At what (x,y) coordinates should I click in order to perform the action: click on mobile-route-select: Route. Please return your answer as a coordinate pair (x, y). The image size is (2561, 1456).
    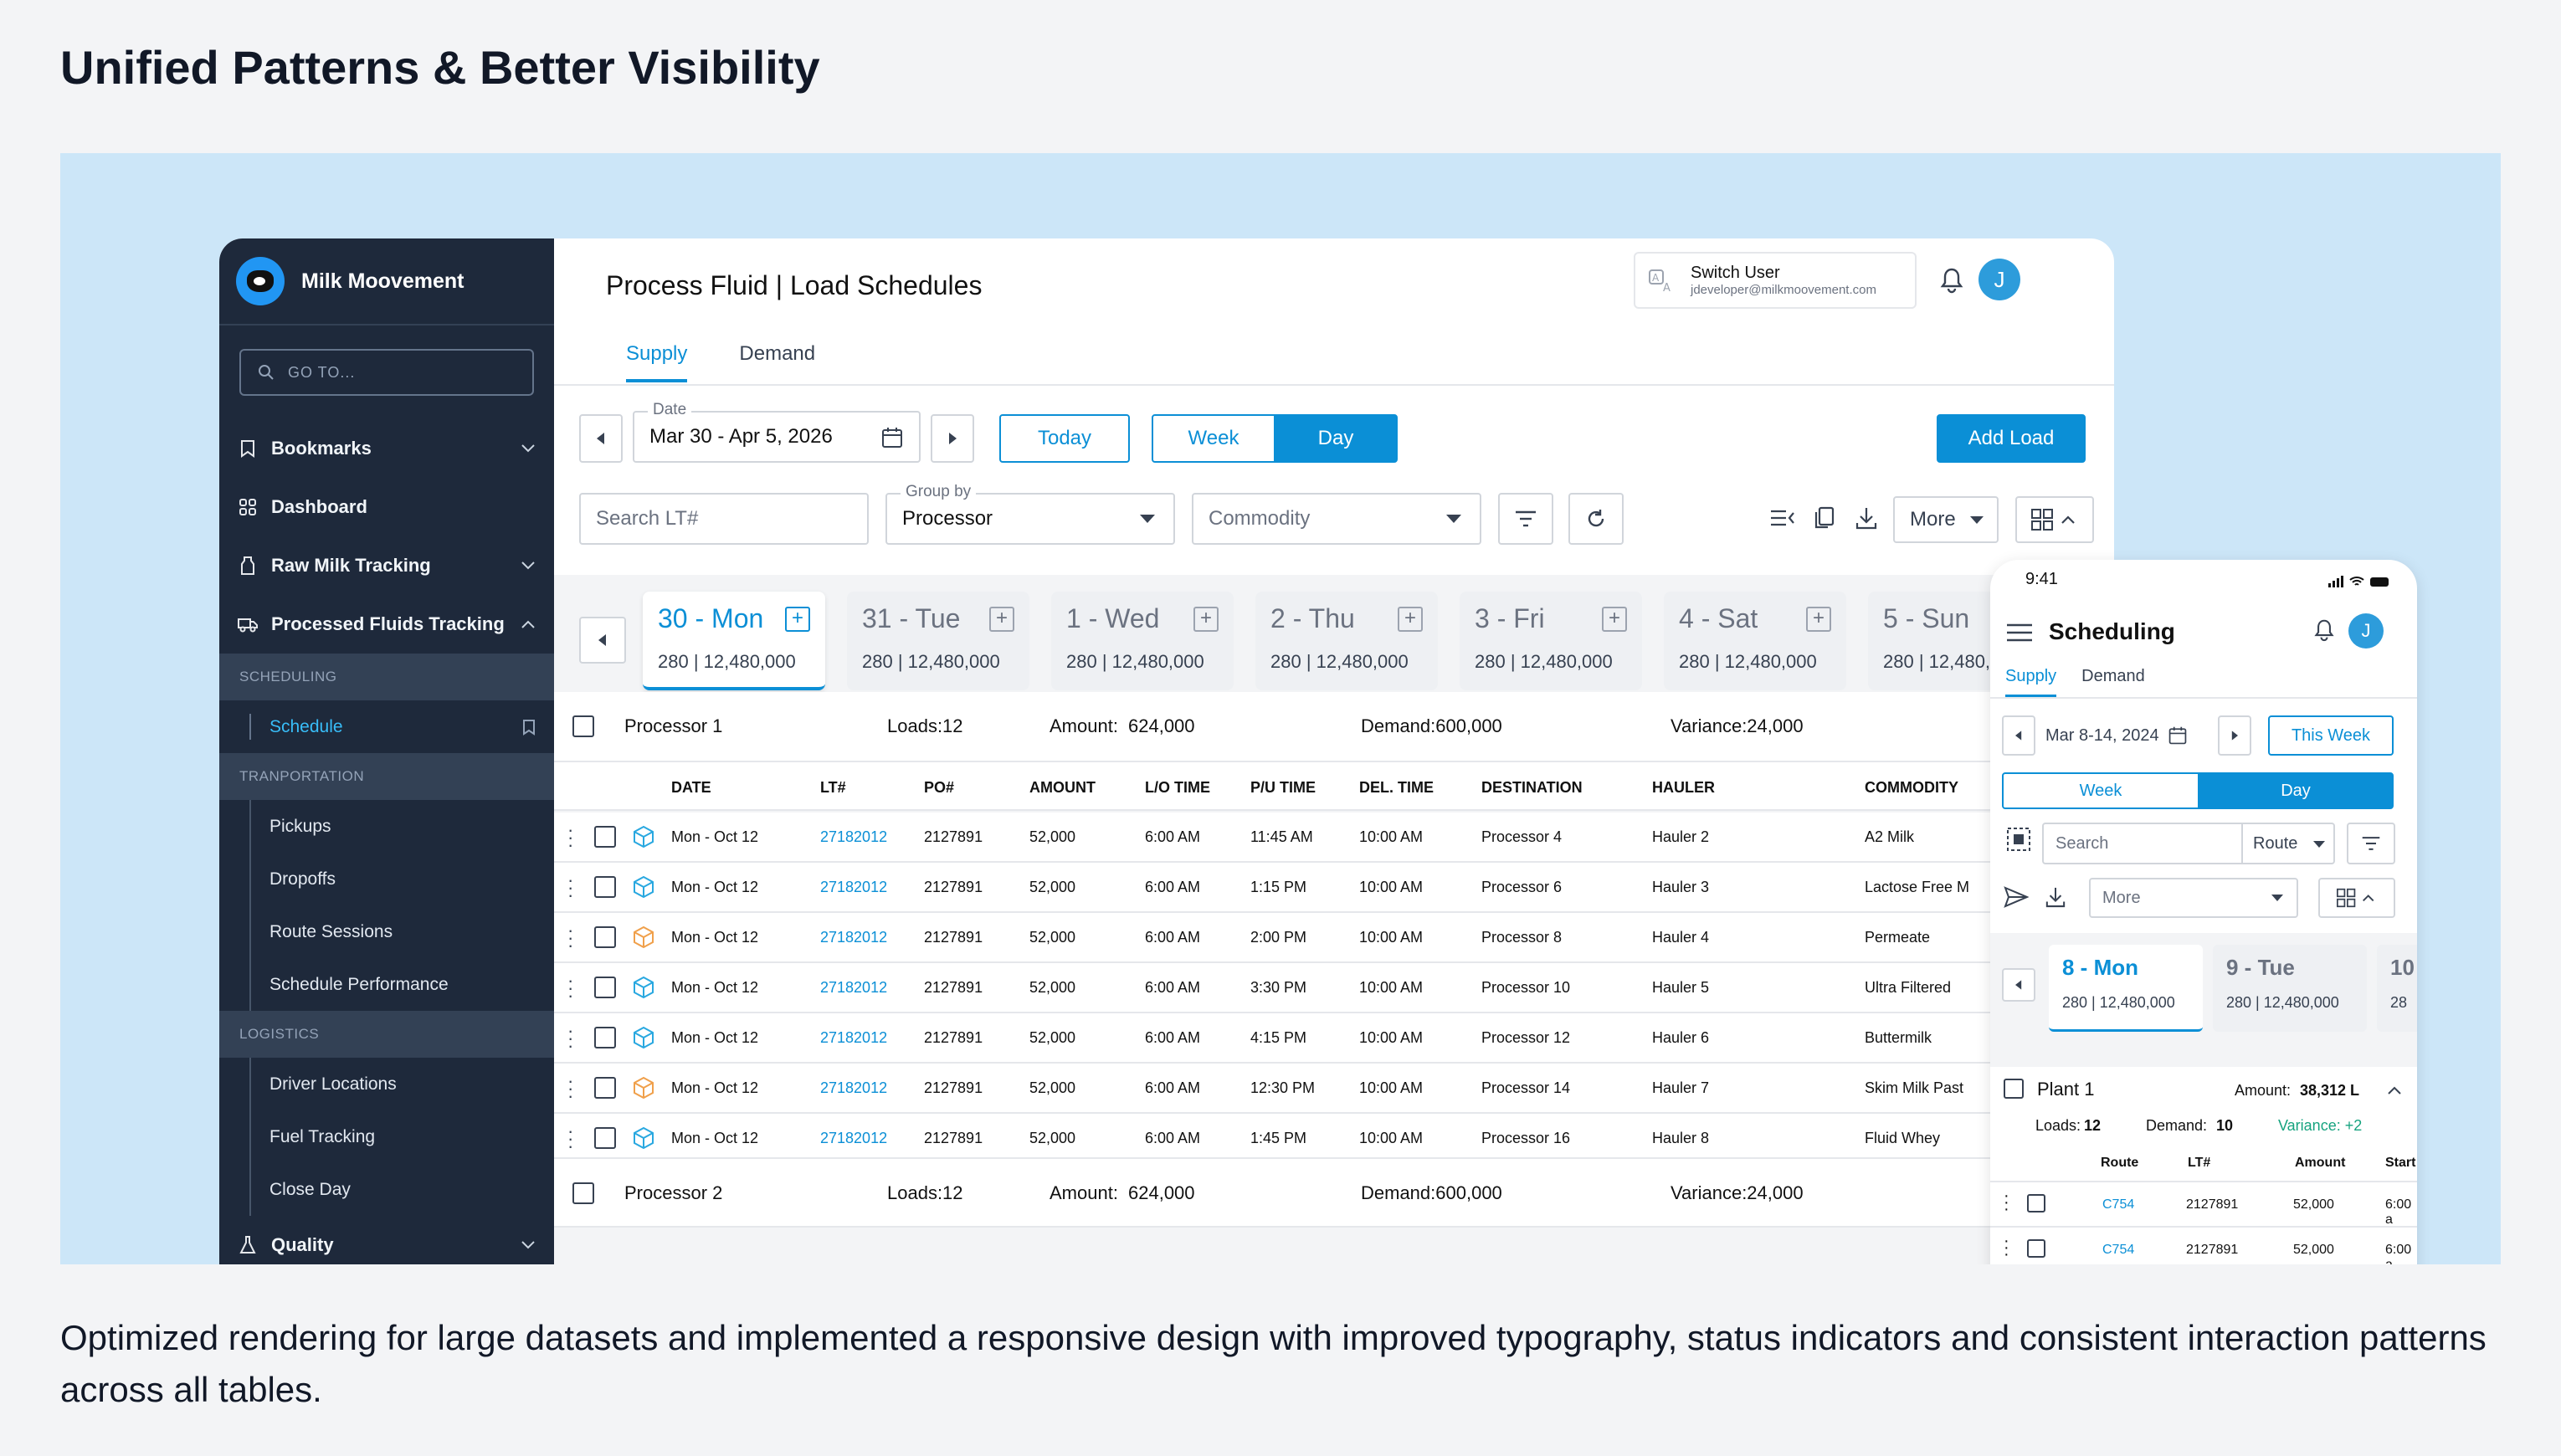
    Looking at the image, I should click on (2288, 843).